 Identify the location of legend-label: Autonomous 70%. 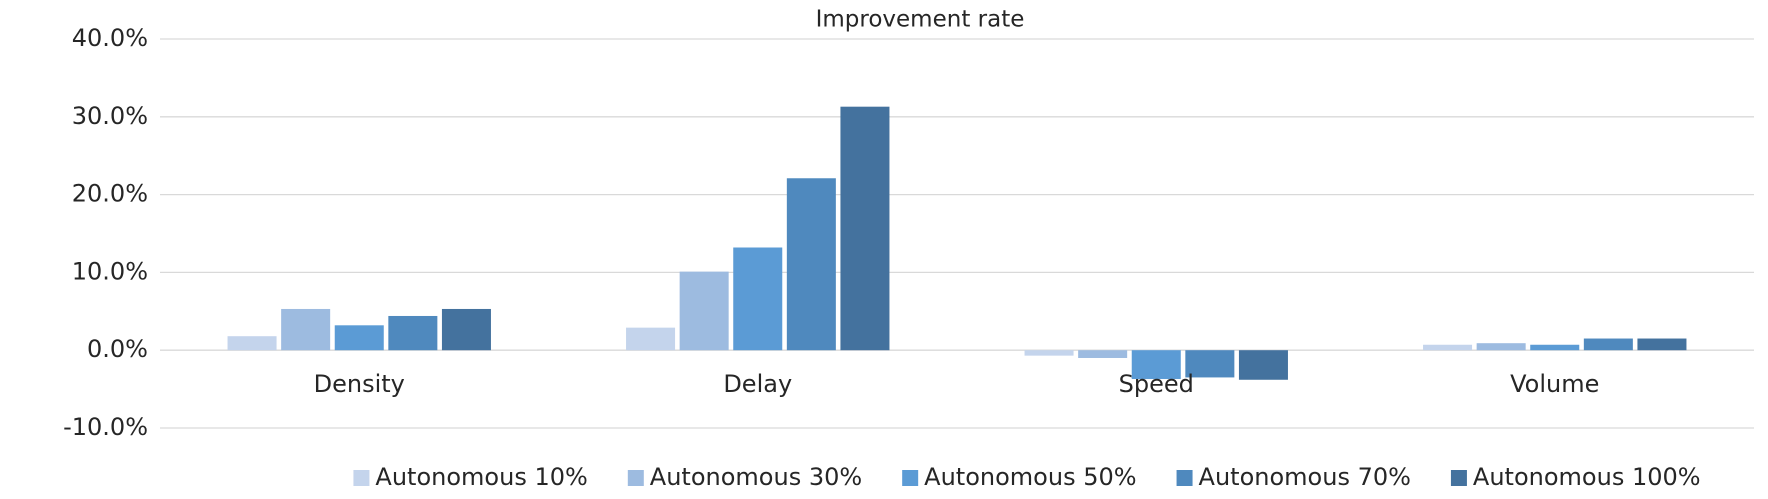
(1305, 477).